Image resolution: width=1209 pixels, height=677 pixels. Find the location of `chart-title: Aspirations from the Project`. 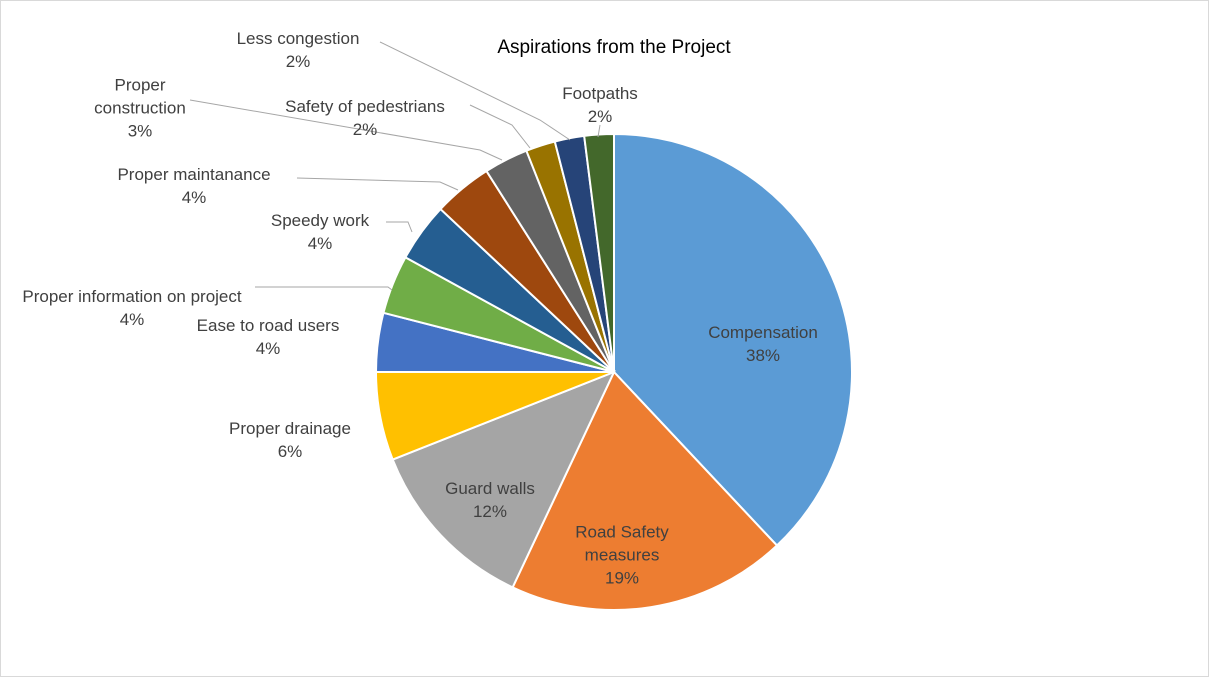

chart-title: Aspirations from the Project is located at coordinates (614, 47).